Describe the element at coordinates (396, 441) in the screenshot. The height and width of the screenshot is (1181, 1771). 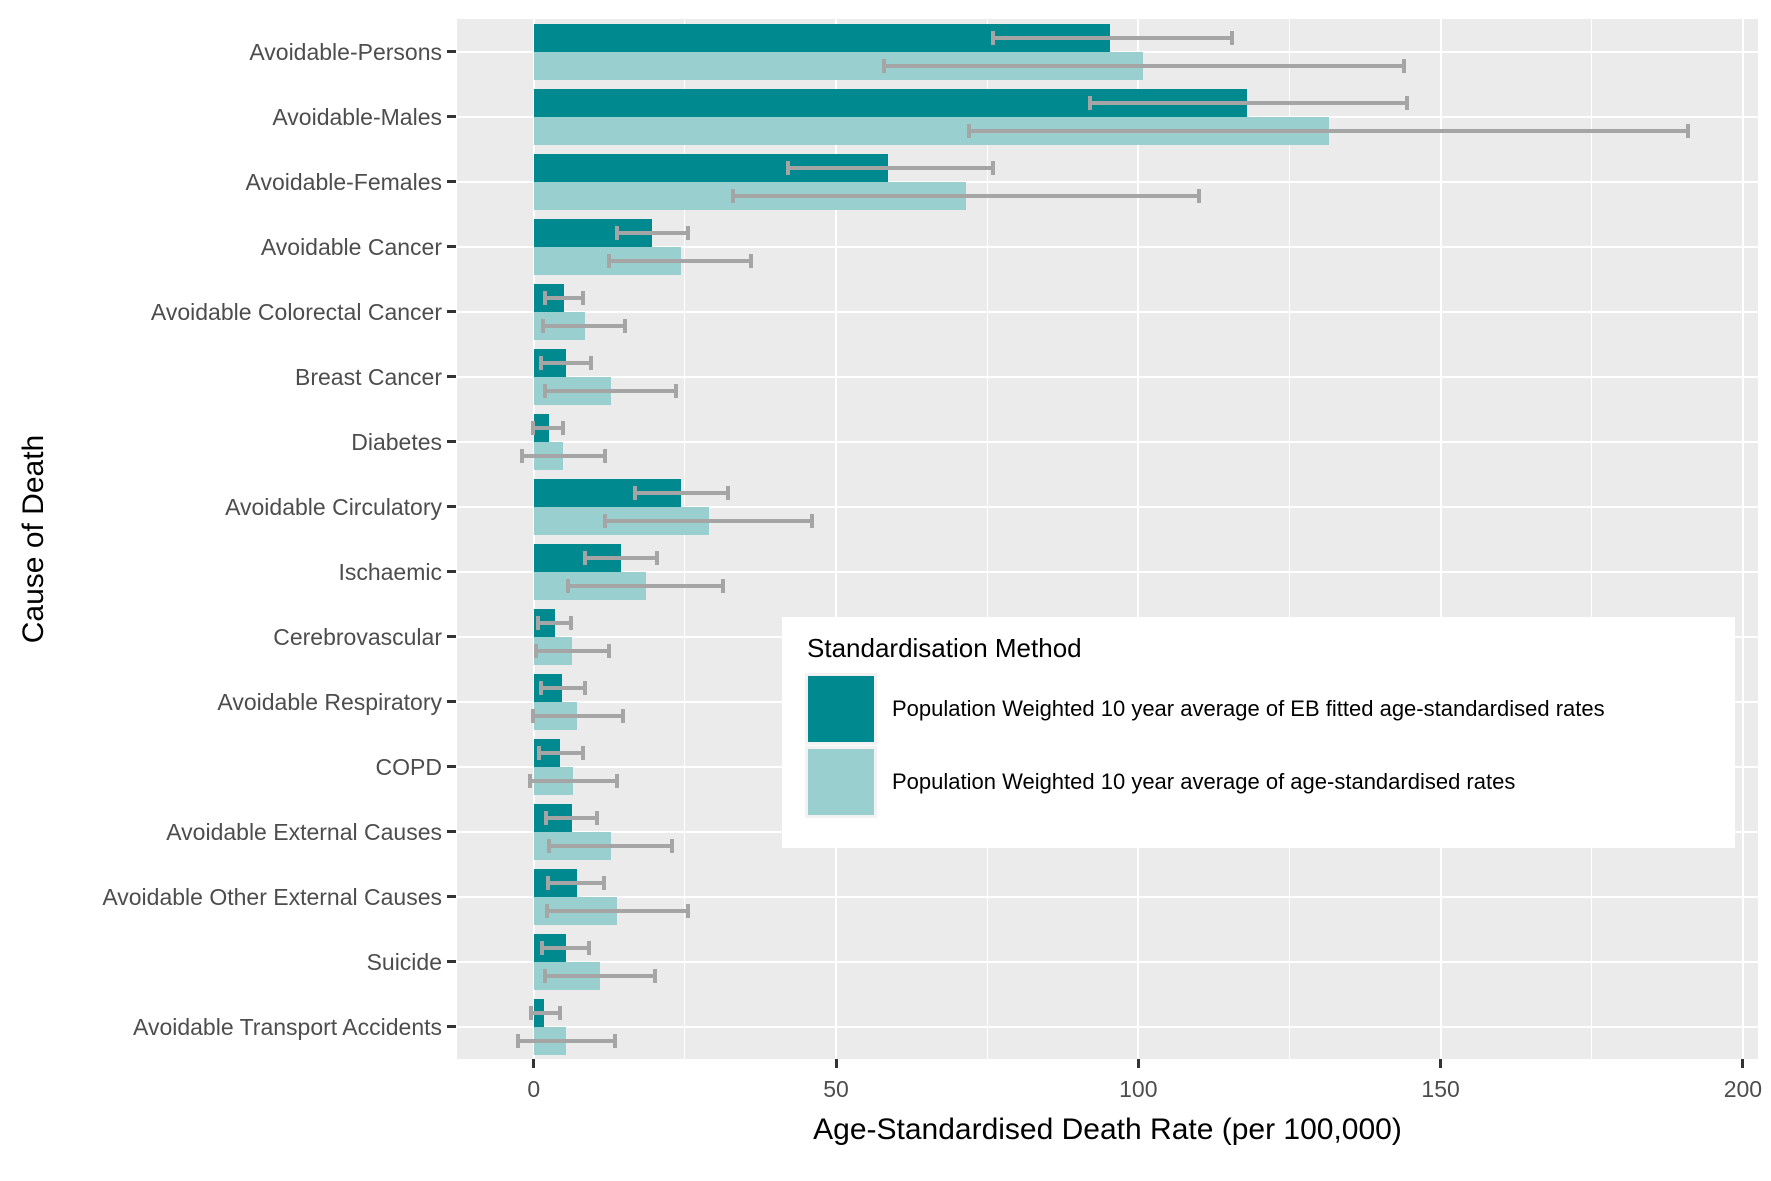
I see `y-tick-label: Diabetes` at that location.